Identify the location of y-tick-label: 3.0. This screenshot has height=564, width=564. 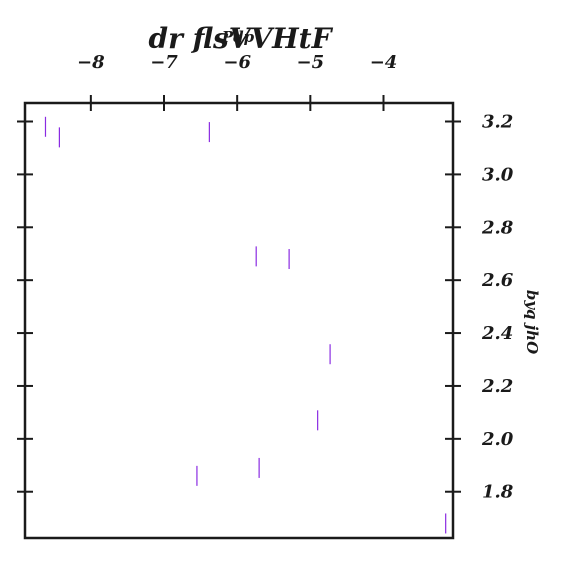
(498, 174).